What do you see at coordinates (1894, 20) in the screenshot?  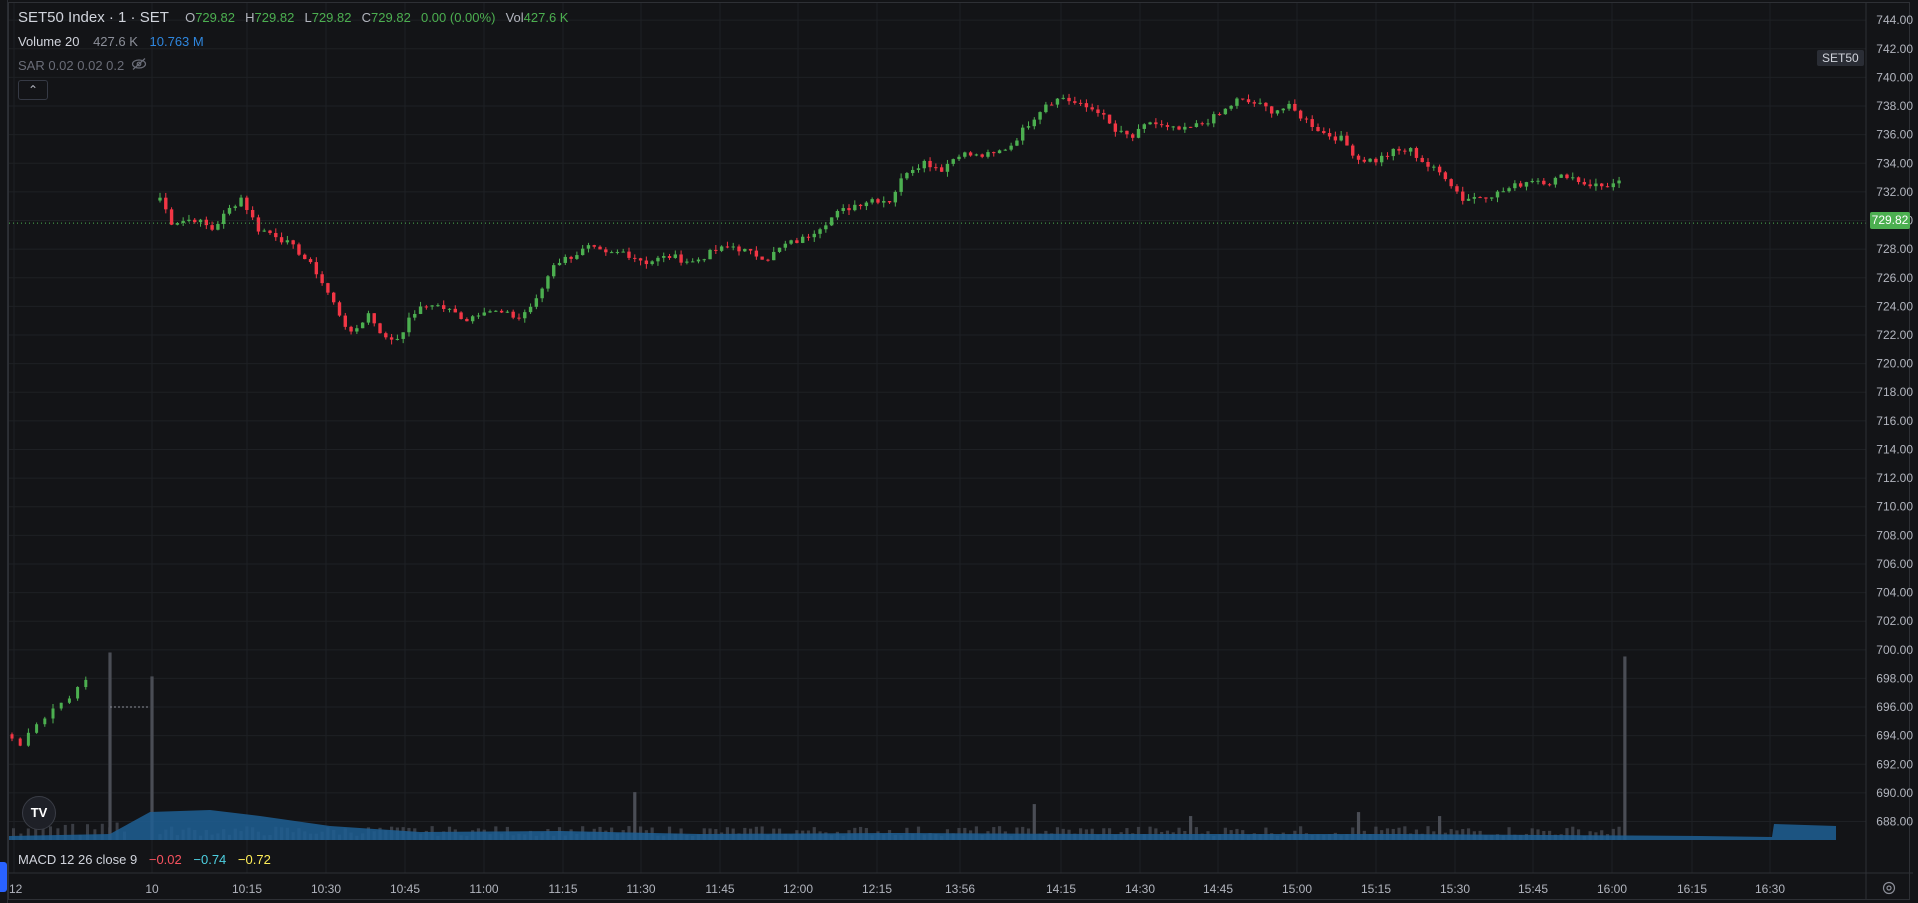 I see `price-tick-label: 744.00` at bounding box center [1894, 20].